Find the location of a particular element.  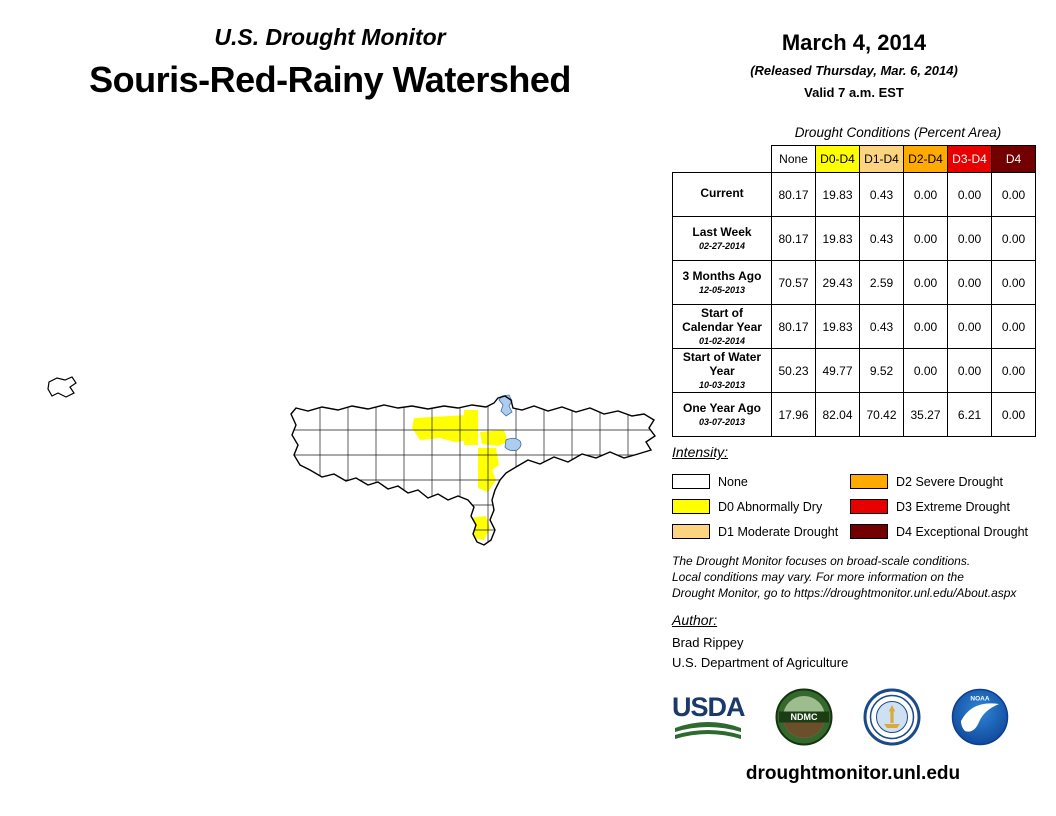

legend-label: None is located at coordinates (733, 481).